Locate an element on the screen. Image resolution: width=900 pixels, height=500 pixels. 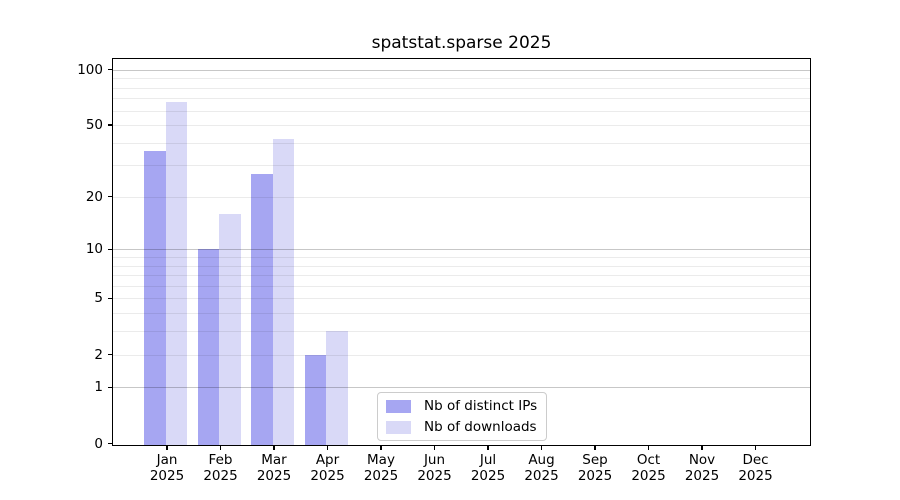
y-axis-tick-label: 2 is located at coordinates (98, 354).